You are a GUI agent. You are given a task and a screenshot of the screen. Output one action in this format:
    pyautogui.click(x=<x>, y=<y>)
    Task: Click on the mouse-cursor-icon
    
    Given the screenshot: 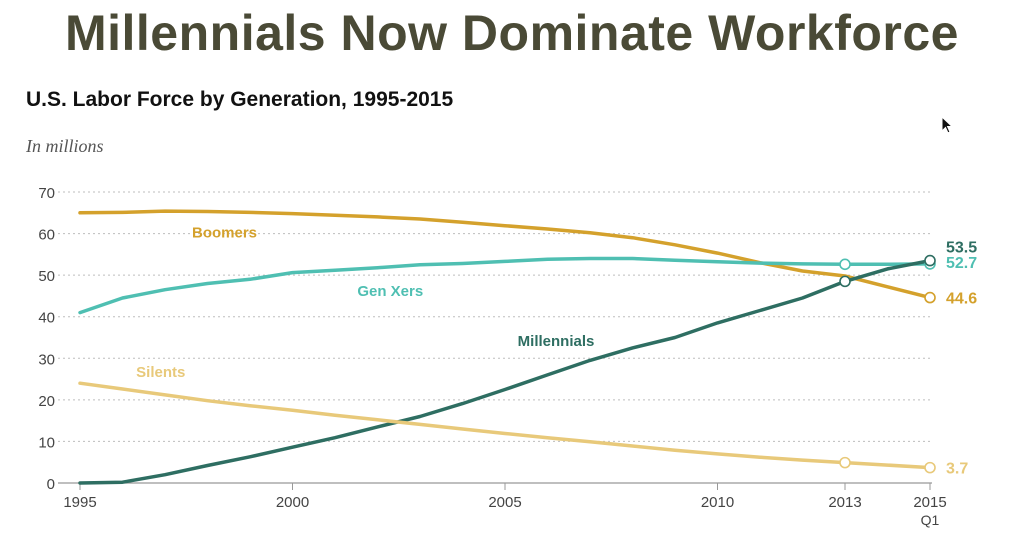 What is the action you would take?
    pyautogui.click(x=947, y=125)
    